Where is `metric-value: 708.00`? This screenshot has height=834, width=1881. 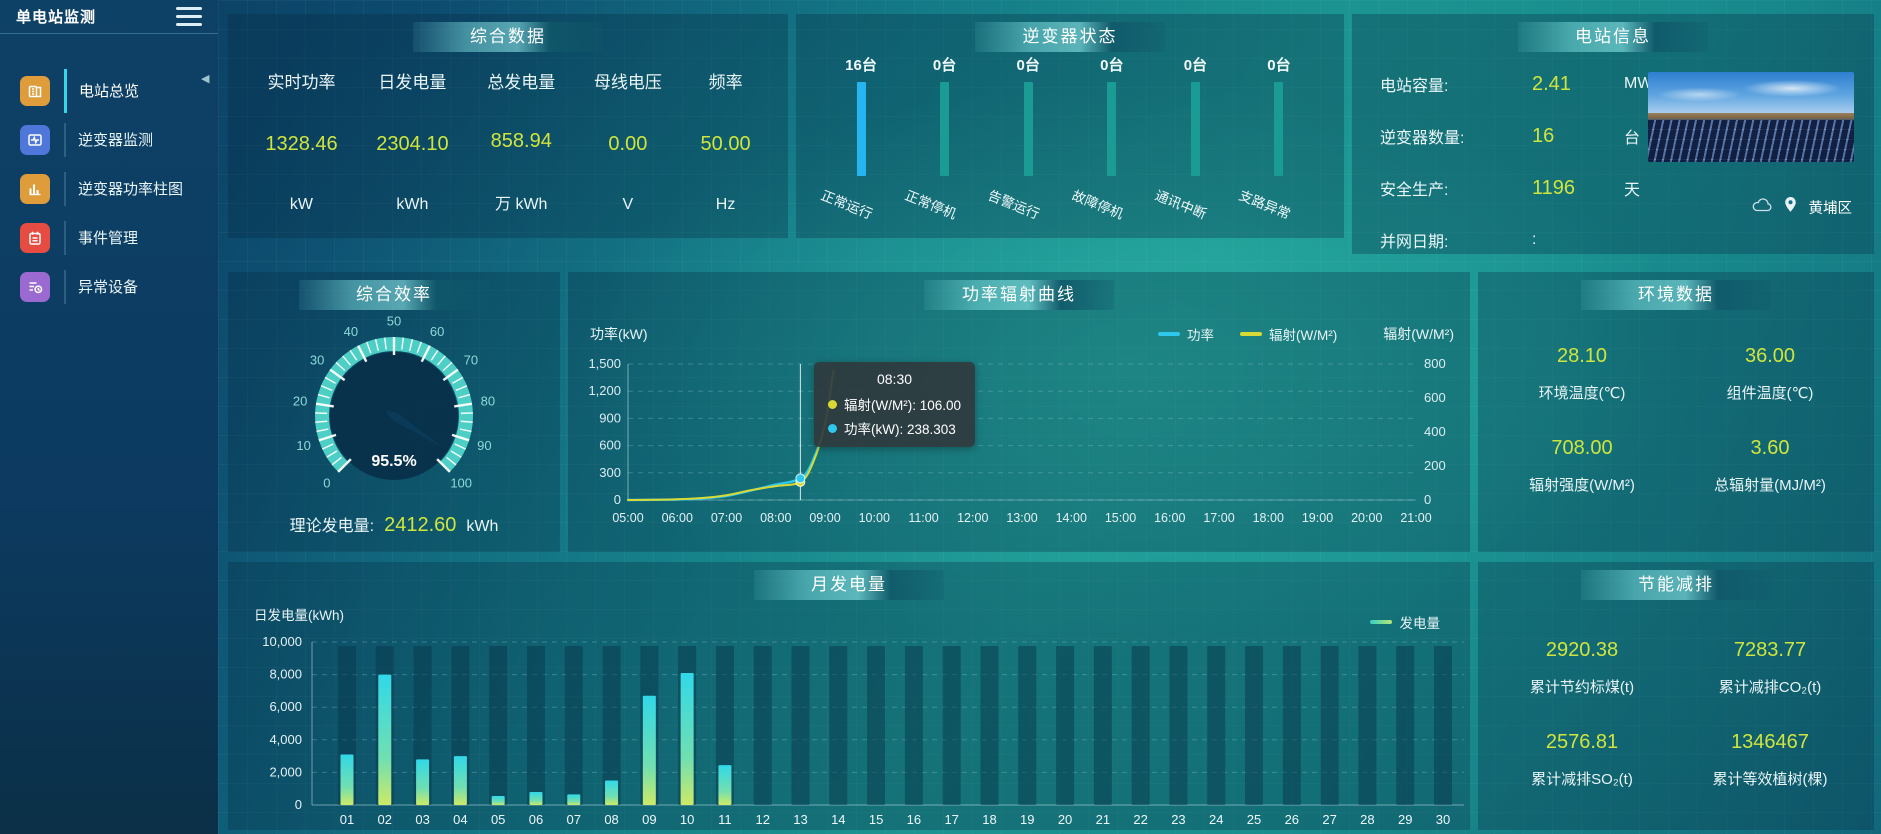 metric-value: 708.00 is located at coordinates (1582, 448).